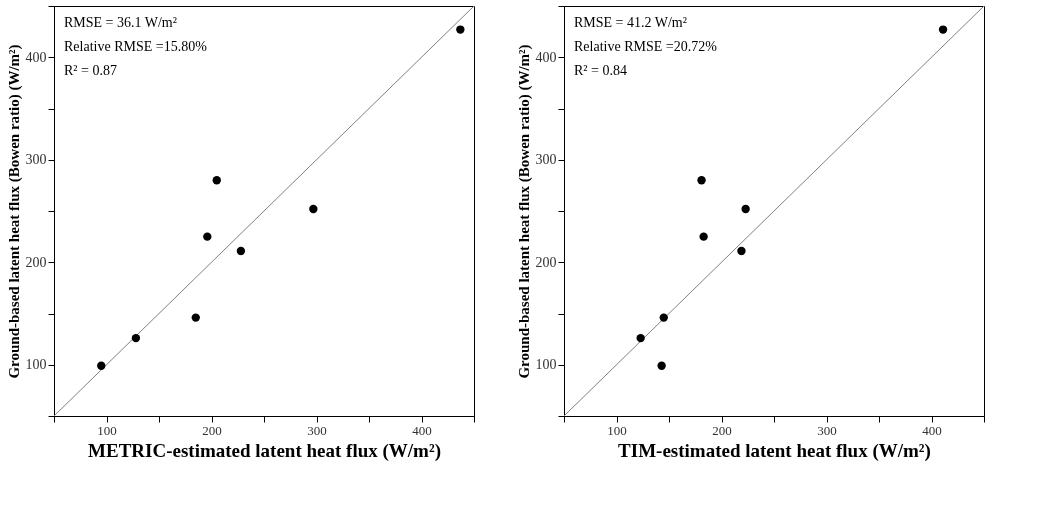  What do you see at coordinates (120, 22) in the screenshot?
I see `annotation: RMSE = 36.1 W/m²` at bounding box center [120, 22].